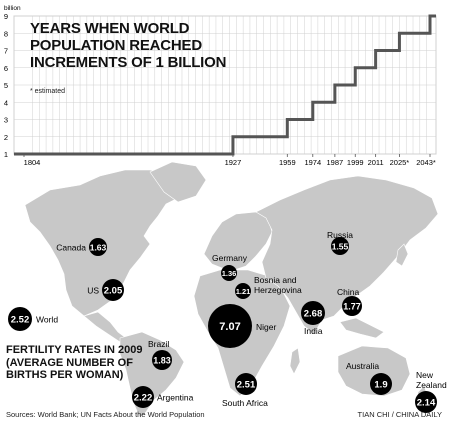 This screenshot has height=433, width=450. Describe the element at coordinates (278, 290) in the screenshot. I see `country-label-line-2: Herzegovina` at that location.